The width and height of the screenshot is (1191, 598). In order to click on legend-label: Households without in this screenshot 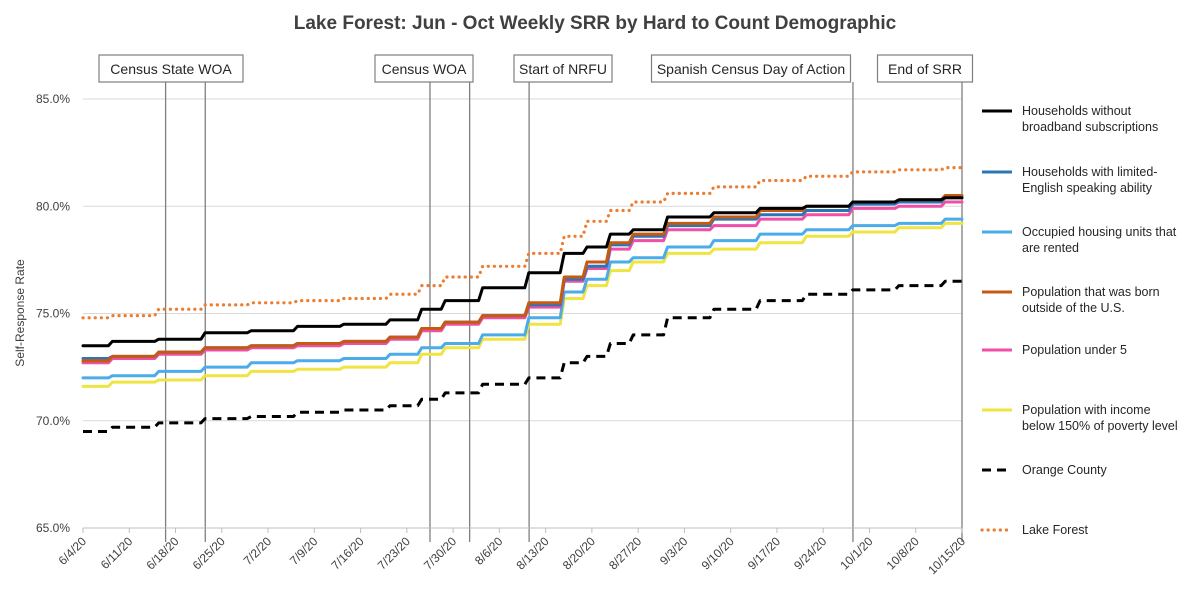, I will do `click(1077, 111)`.